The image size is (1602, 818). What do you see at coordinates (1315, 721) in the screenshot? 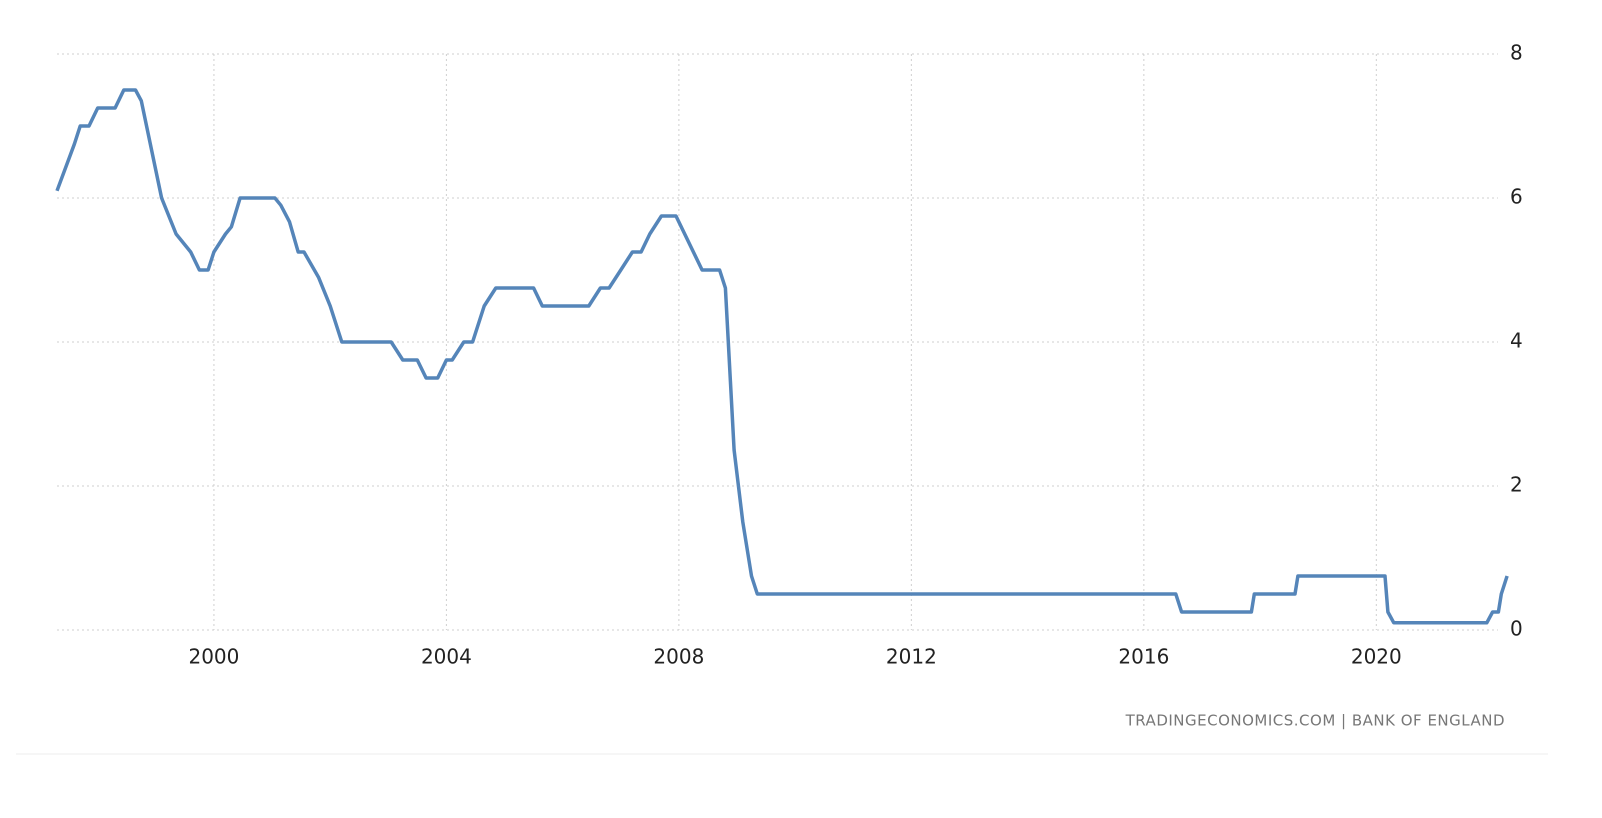
I see `source: TRADINGECONOMICS.COM | BANK OF ENGLAND` at bounding box center [1315, 721].